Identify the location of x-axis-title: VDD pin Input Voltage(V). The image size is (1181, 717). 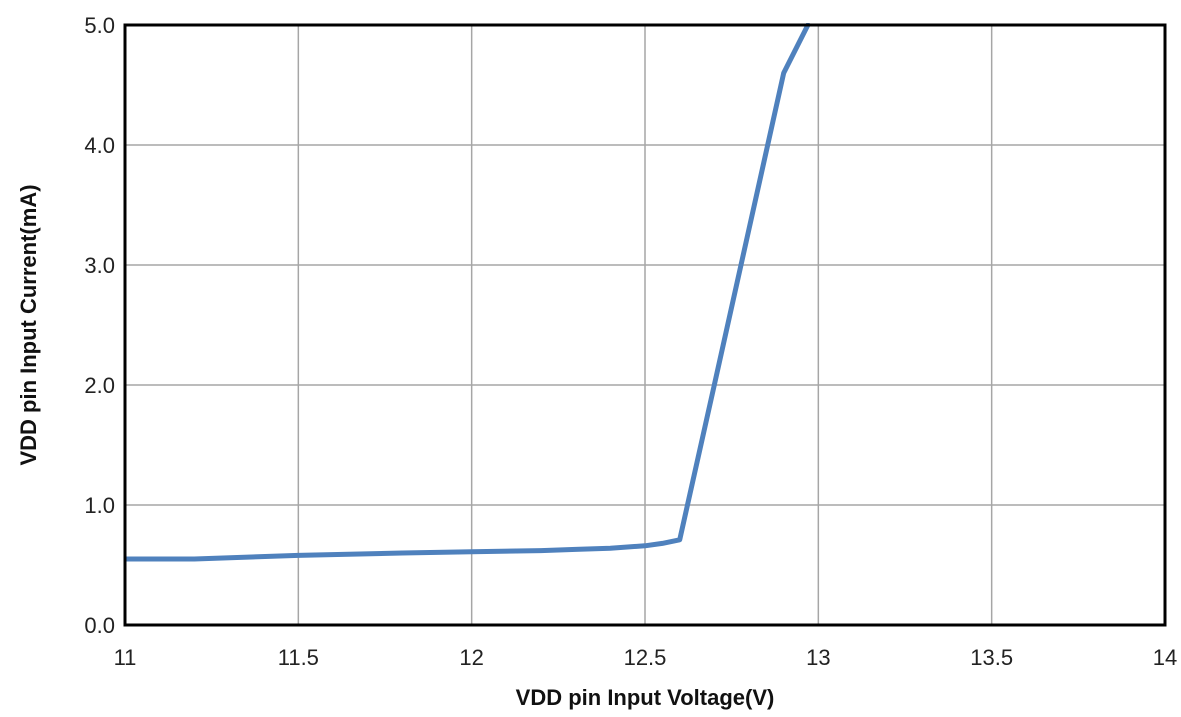
(645, 697).